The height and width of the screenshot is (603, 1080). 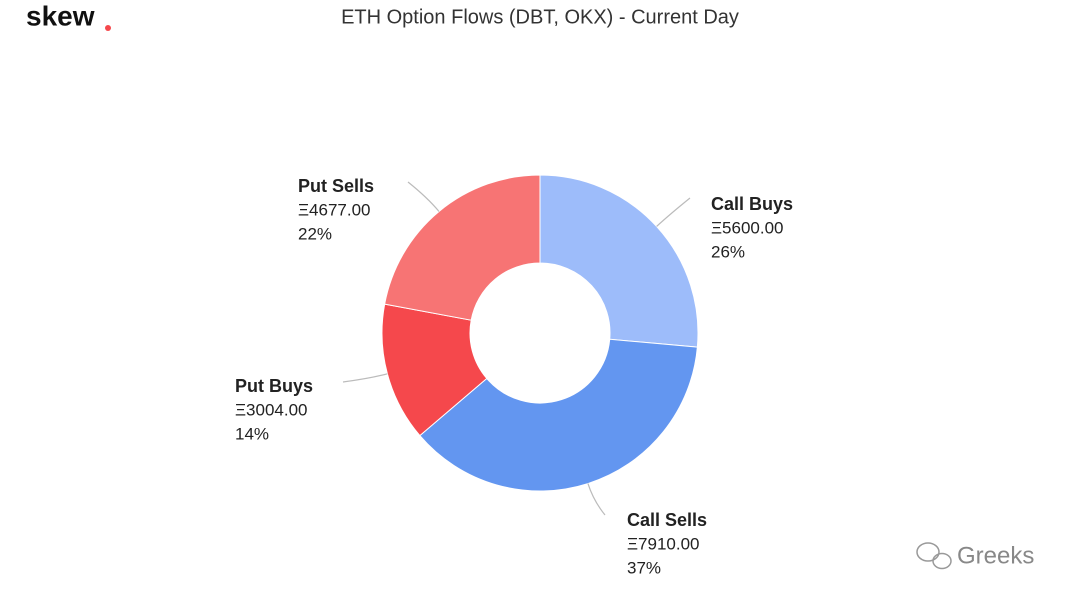 What do you see at coordinates (252, 433) in the screenshot?
I see `percent-label: 14%` at bounding box center [252, 433].